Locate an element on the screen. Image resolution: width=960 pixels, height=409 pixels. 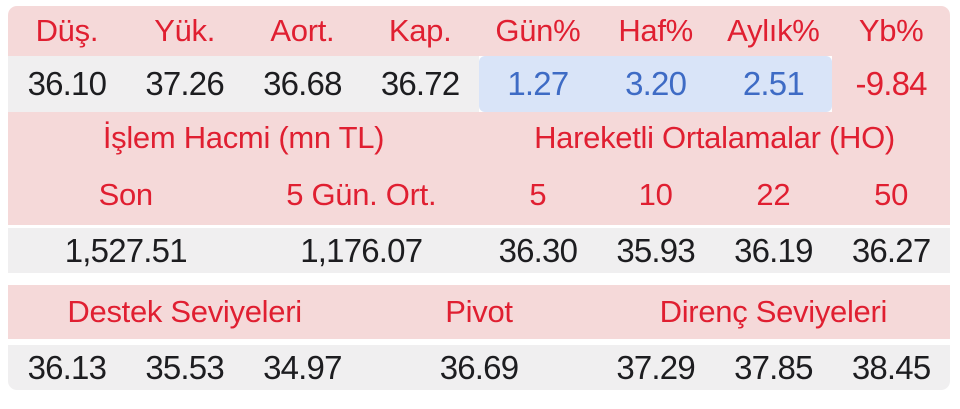
value-low: 36.10 is located at coordinates (67, 84).